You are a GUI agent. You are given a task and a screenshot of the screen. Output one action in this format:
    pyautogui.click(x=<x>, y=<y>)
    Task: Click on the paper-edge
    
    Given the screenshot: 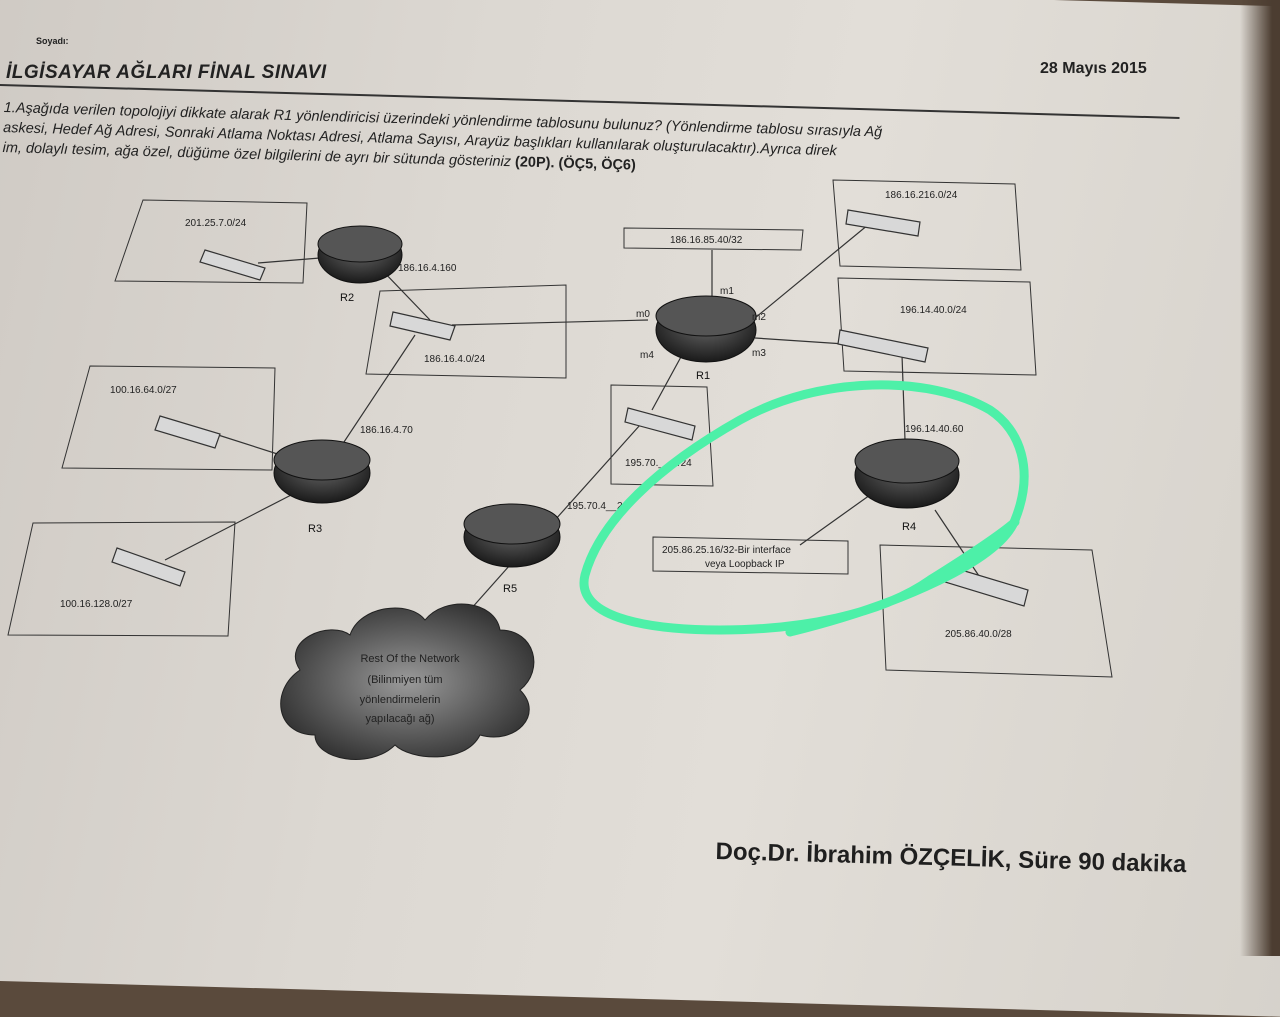 What is the action you would take?
    pyautogui.click(x=1260, y=478)
    